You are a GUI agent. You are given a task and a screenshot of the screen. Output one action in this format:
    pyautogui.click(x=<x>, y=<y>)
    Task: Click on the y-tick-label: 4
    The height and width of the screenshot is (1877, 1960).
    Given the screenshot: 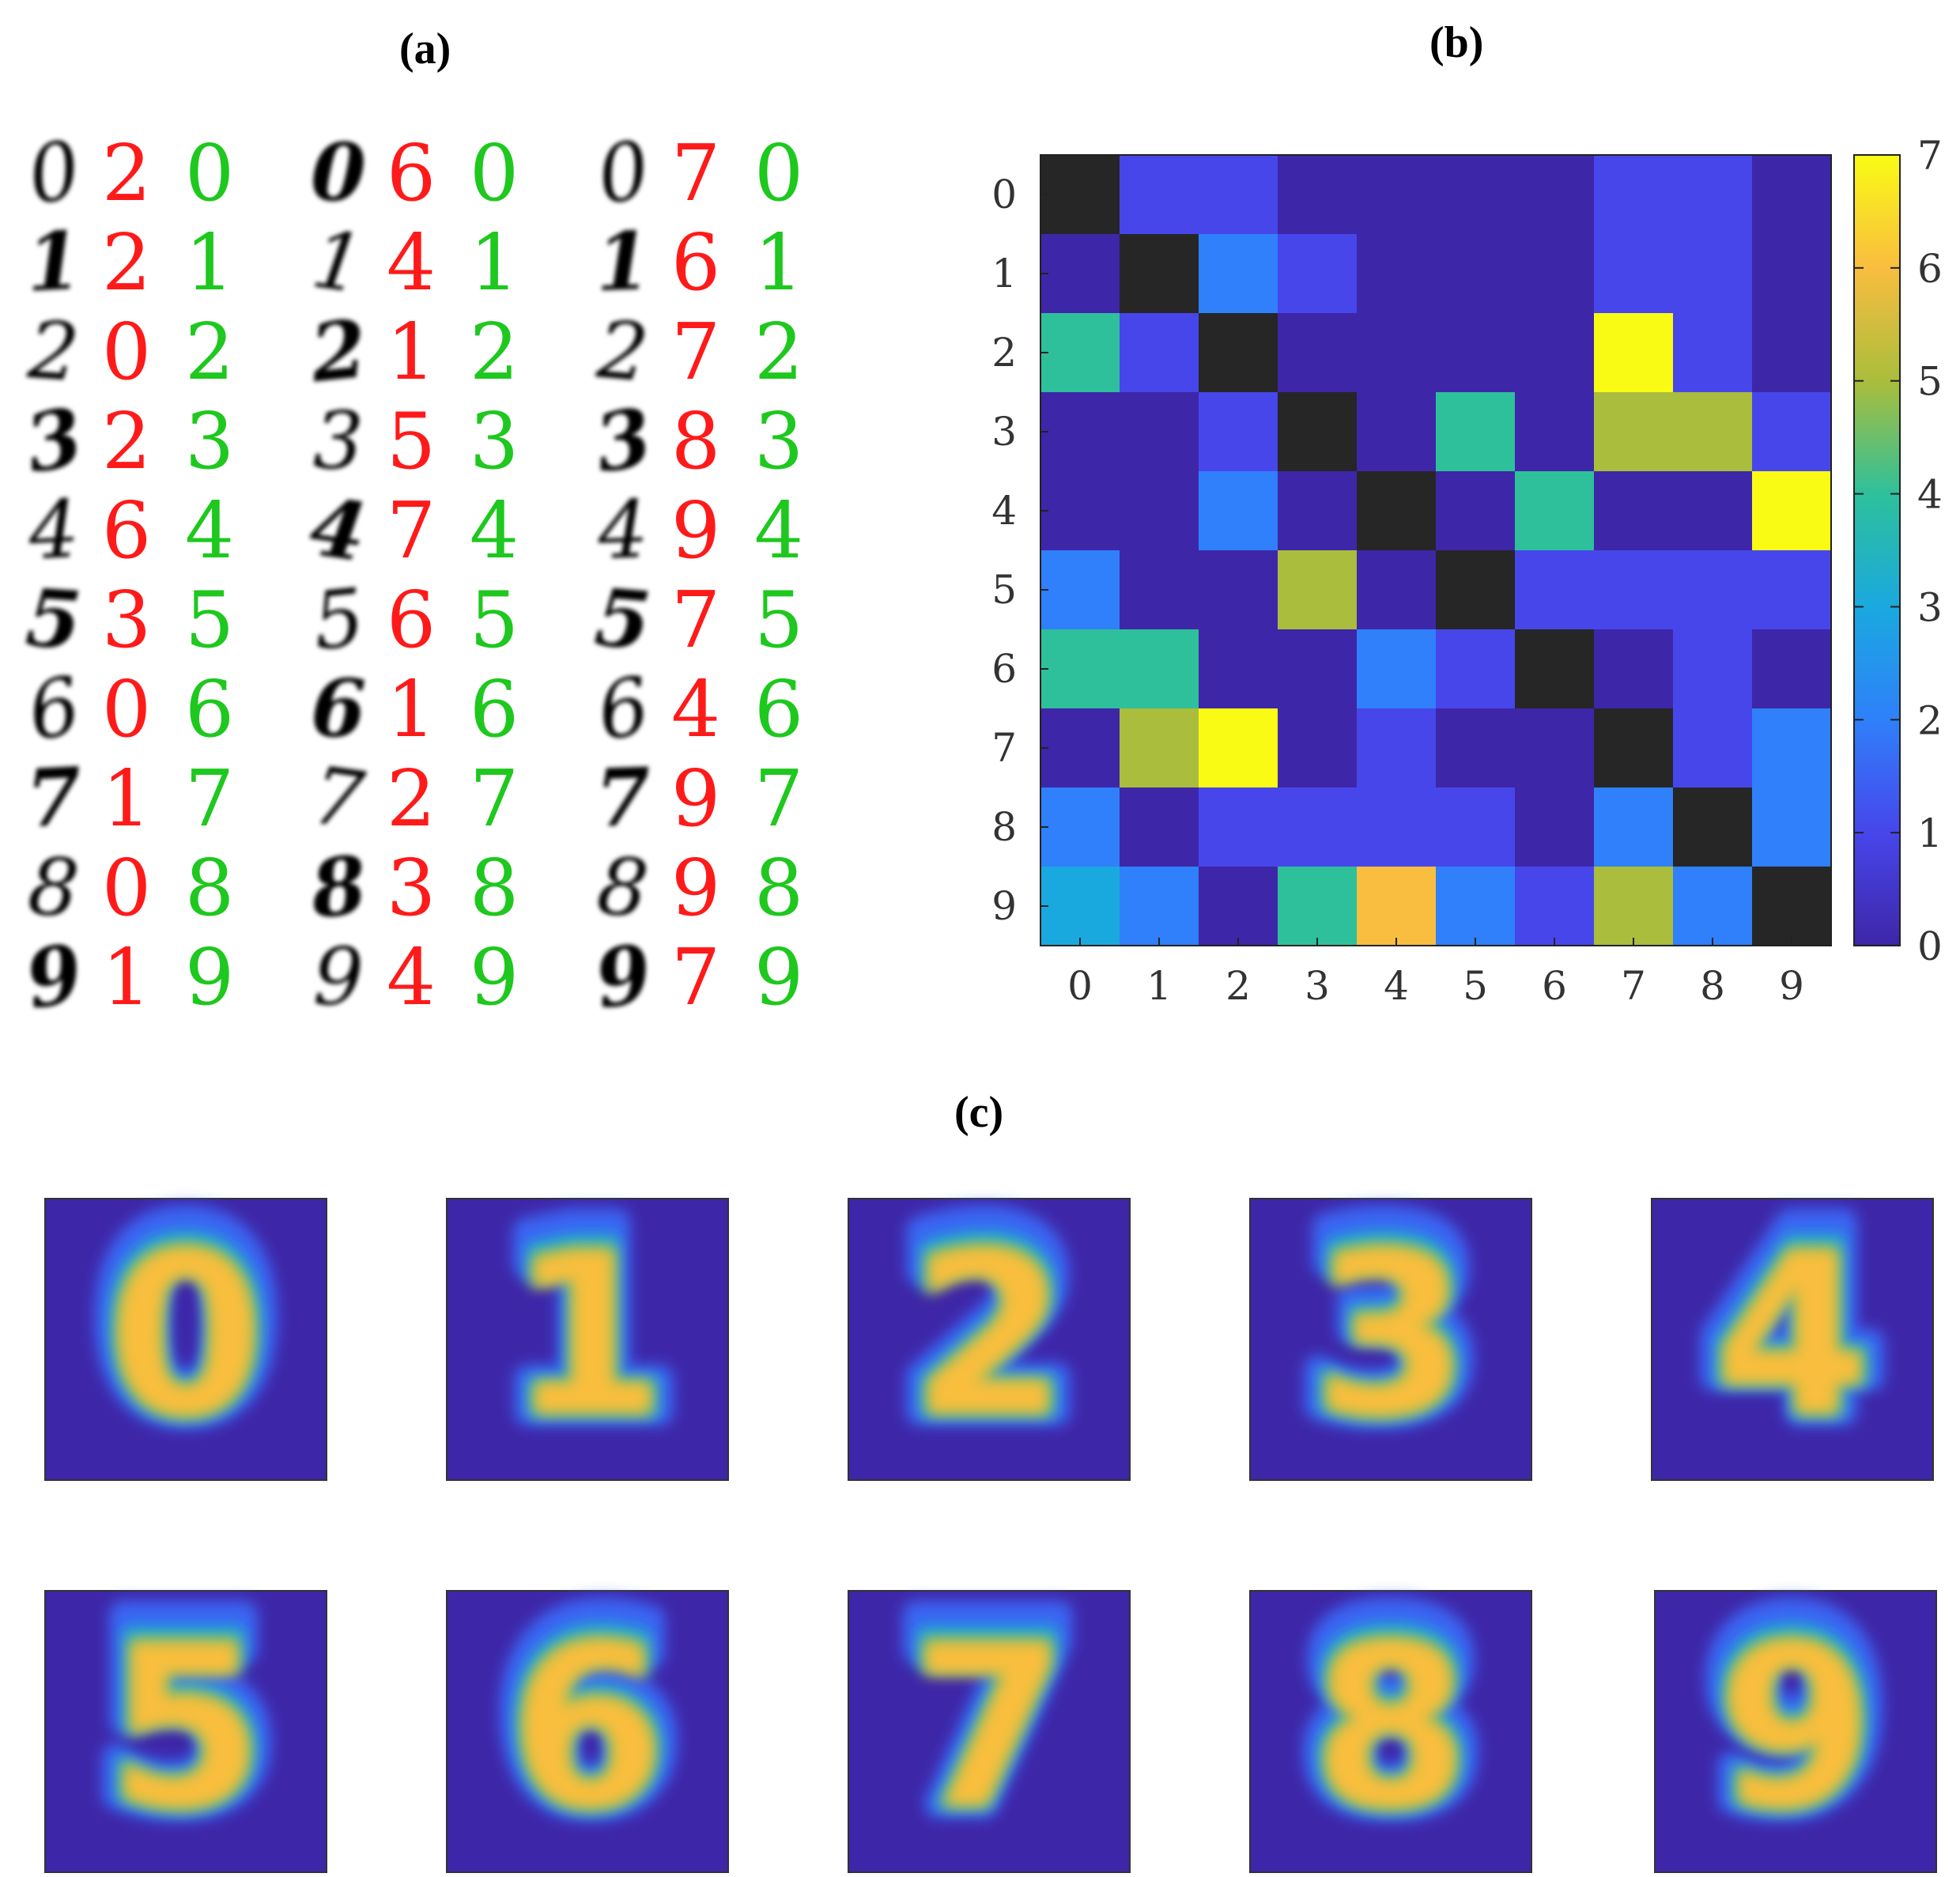 What is the action you would take?
    pyautogui.click(x=1004, y=511)
    